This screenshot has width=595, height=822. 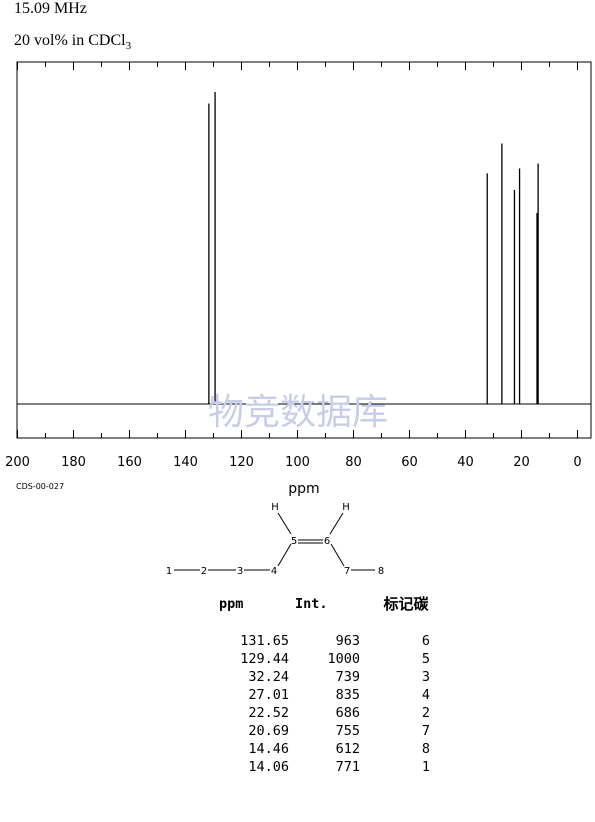 What do you see at coordinates (425, 659) in the screenshot?
I see `cell-carbon: 5` at bounding box center [425, 659].